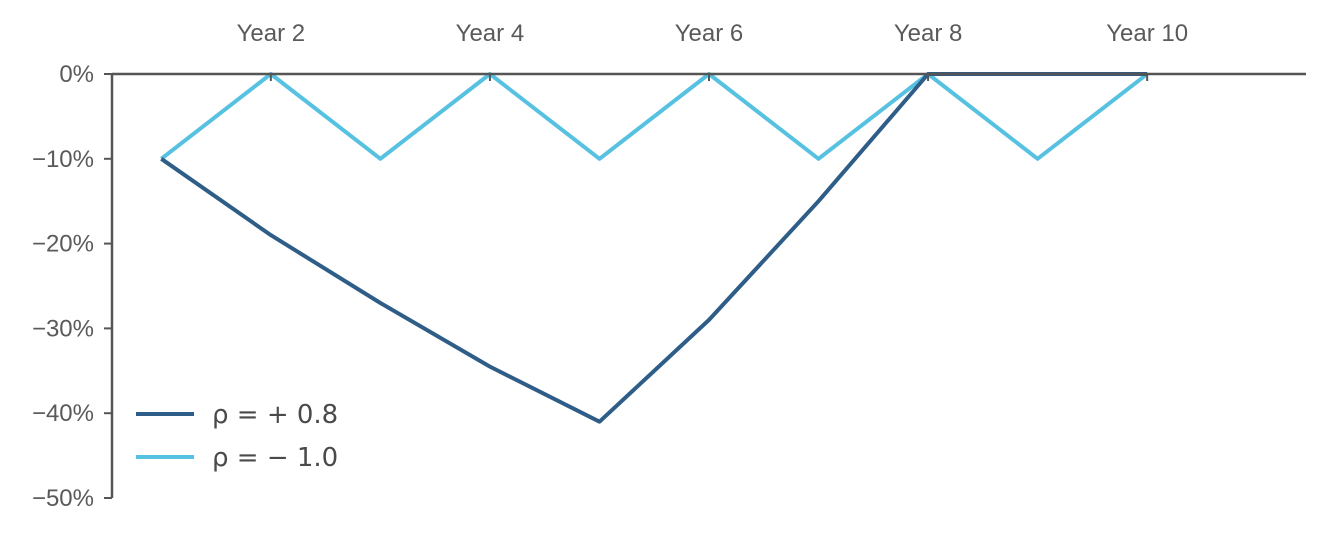  Describe the element at coordinates (76, 74) in the screenshot. I see `y-tick-label: 0%` at that location.